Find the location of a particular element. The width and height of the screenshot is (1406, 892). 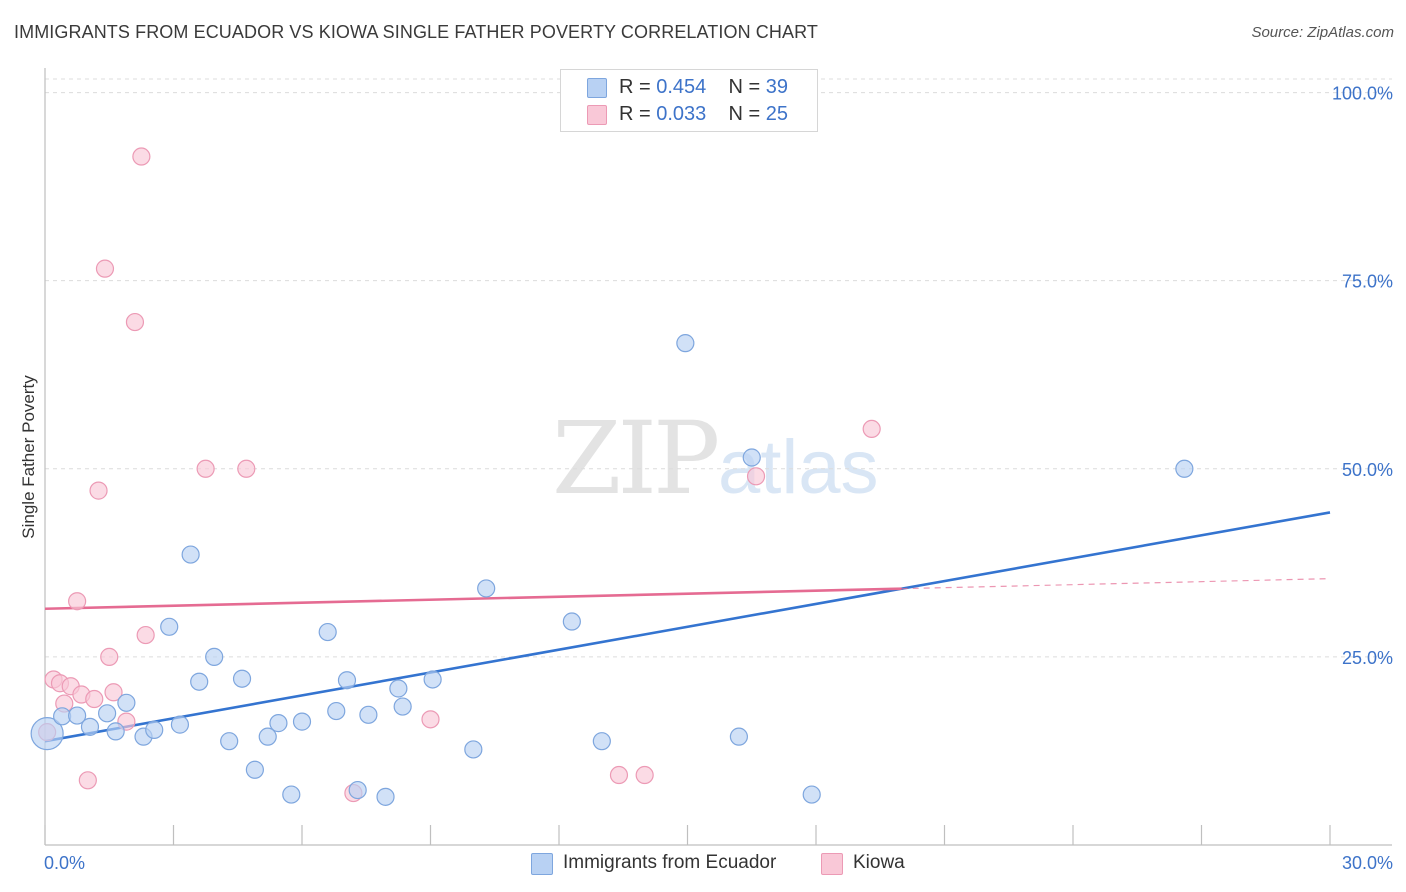

y-tick-label: 75.0% is located at coordinates (1367, 282).